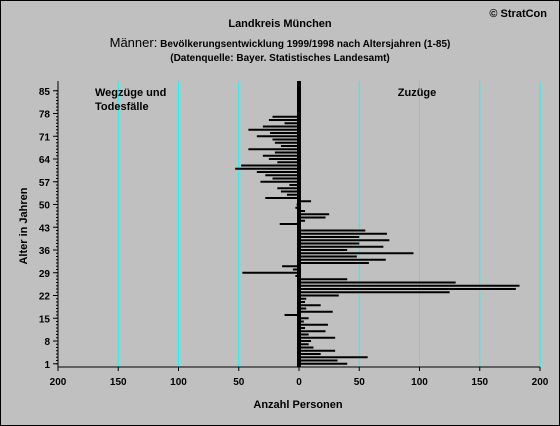  I want to click on copyright-label: © StratCon, so click(518, 14).